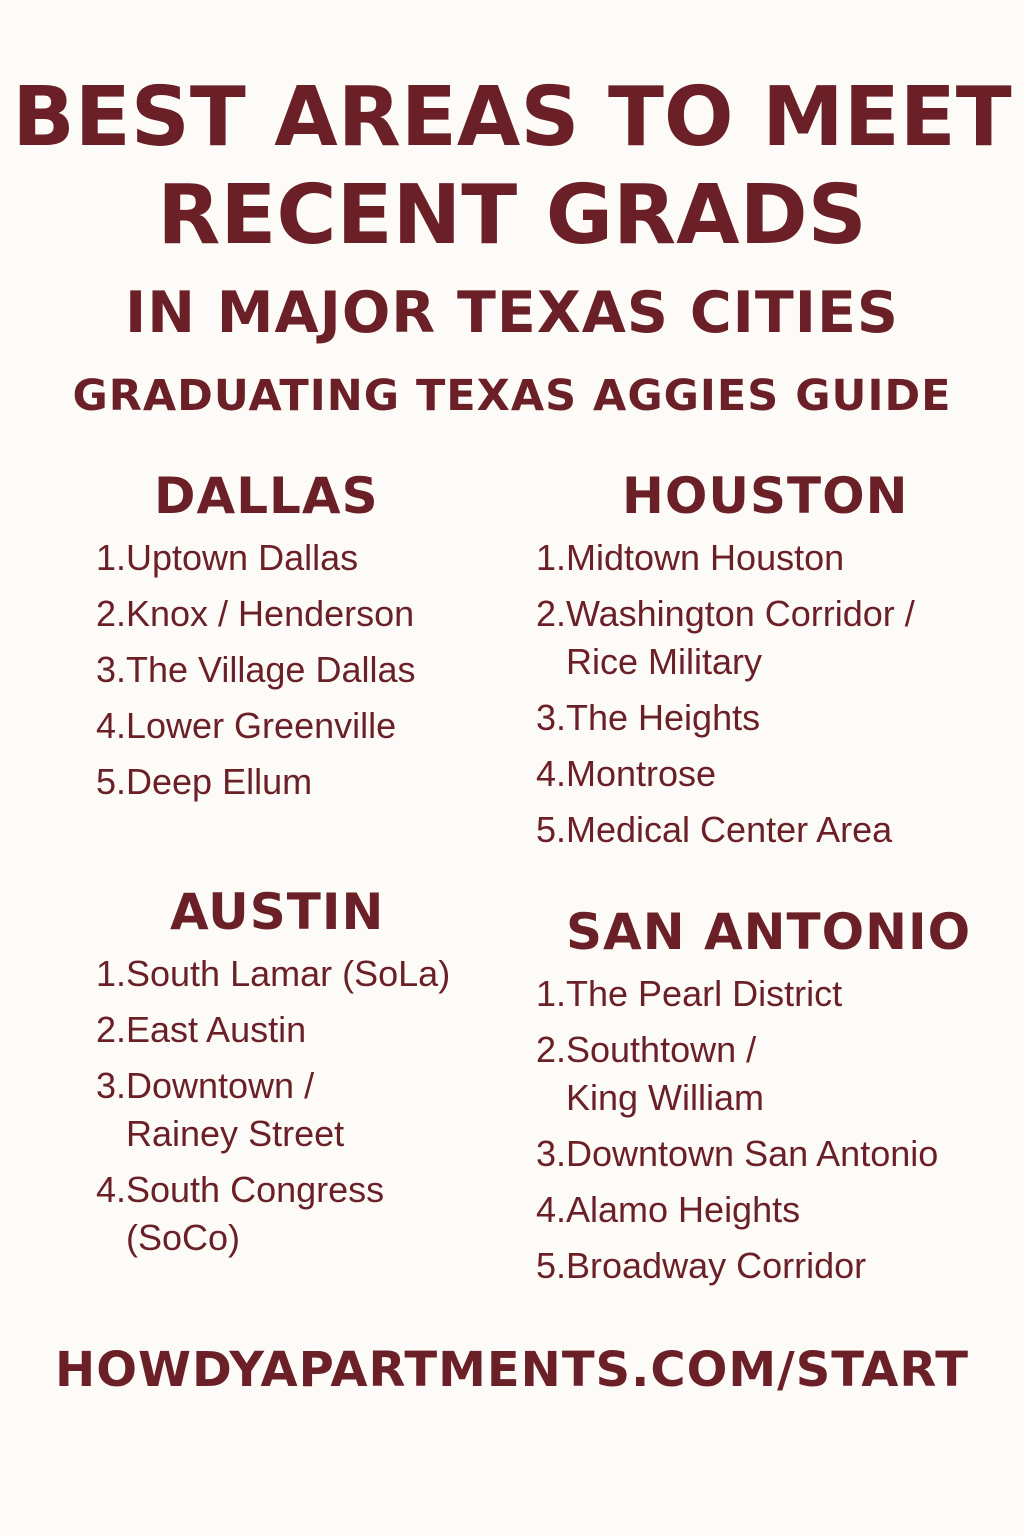  I want to click on list-item: 4. South Congress (SoCo), so click(284, 1214).